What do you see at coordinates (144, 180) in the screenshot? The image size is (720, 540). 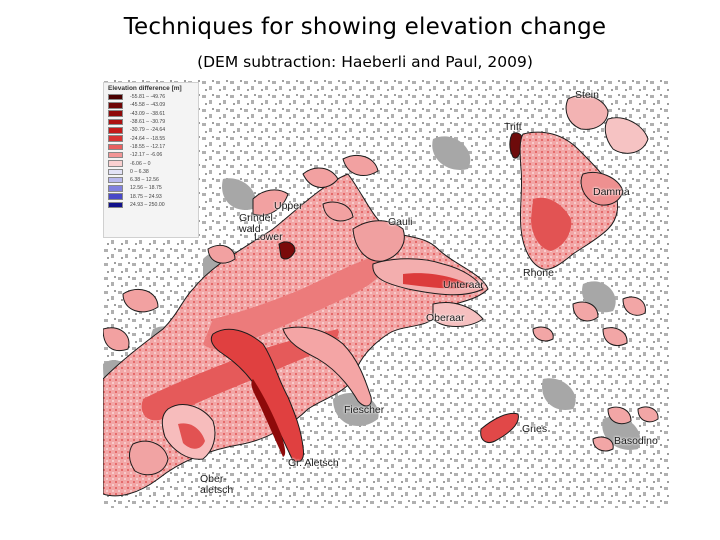 I see `legend-range-label: 6.38 – 12.56` at bounding box center [144, 180].